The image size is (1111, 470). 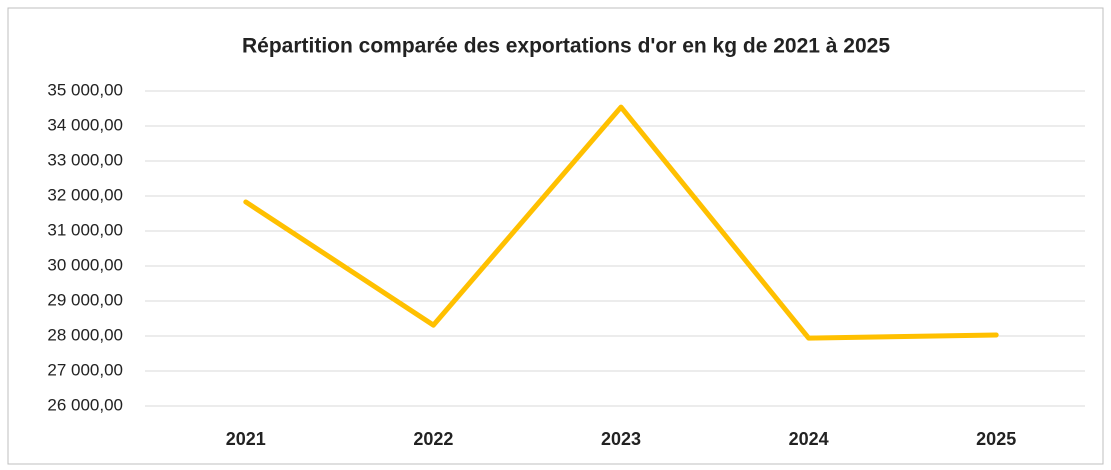 I want to click on y-tick-label: 28 000,00, so click(x=85, y=334).